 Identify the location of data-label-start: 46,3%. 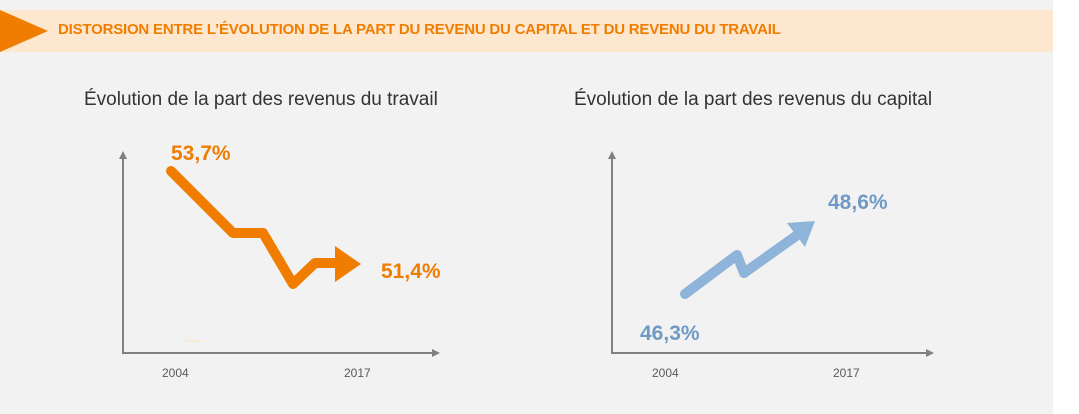
(670, 333).